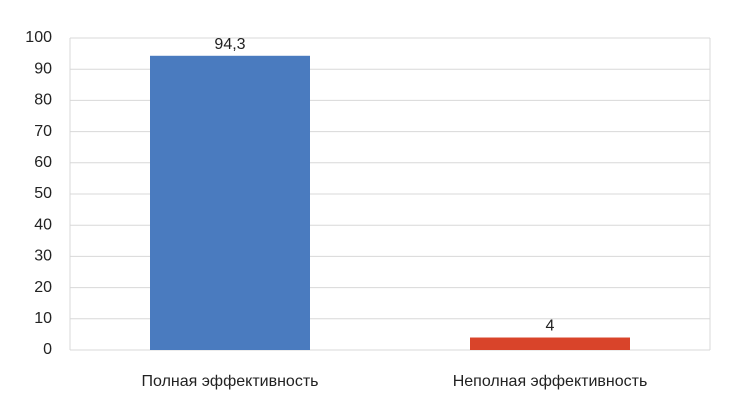 The height and width of the screenshot is (403, 731). What do you see at coordinates (550, 326) in the screenshot?
I see `data-label: 4` at bounding box center [550, 326].